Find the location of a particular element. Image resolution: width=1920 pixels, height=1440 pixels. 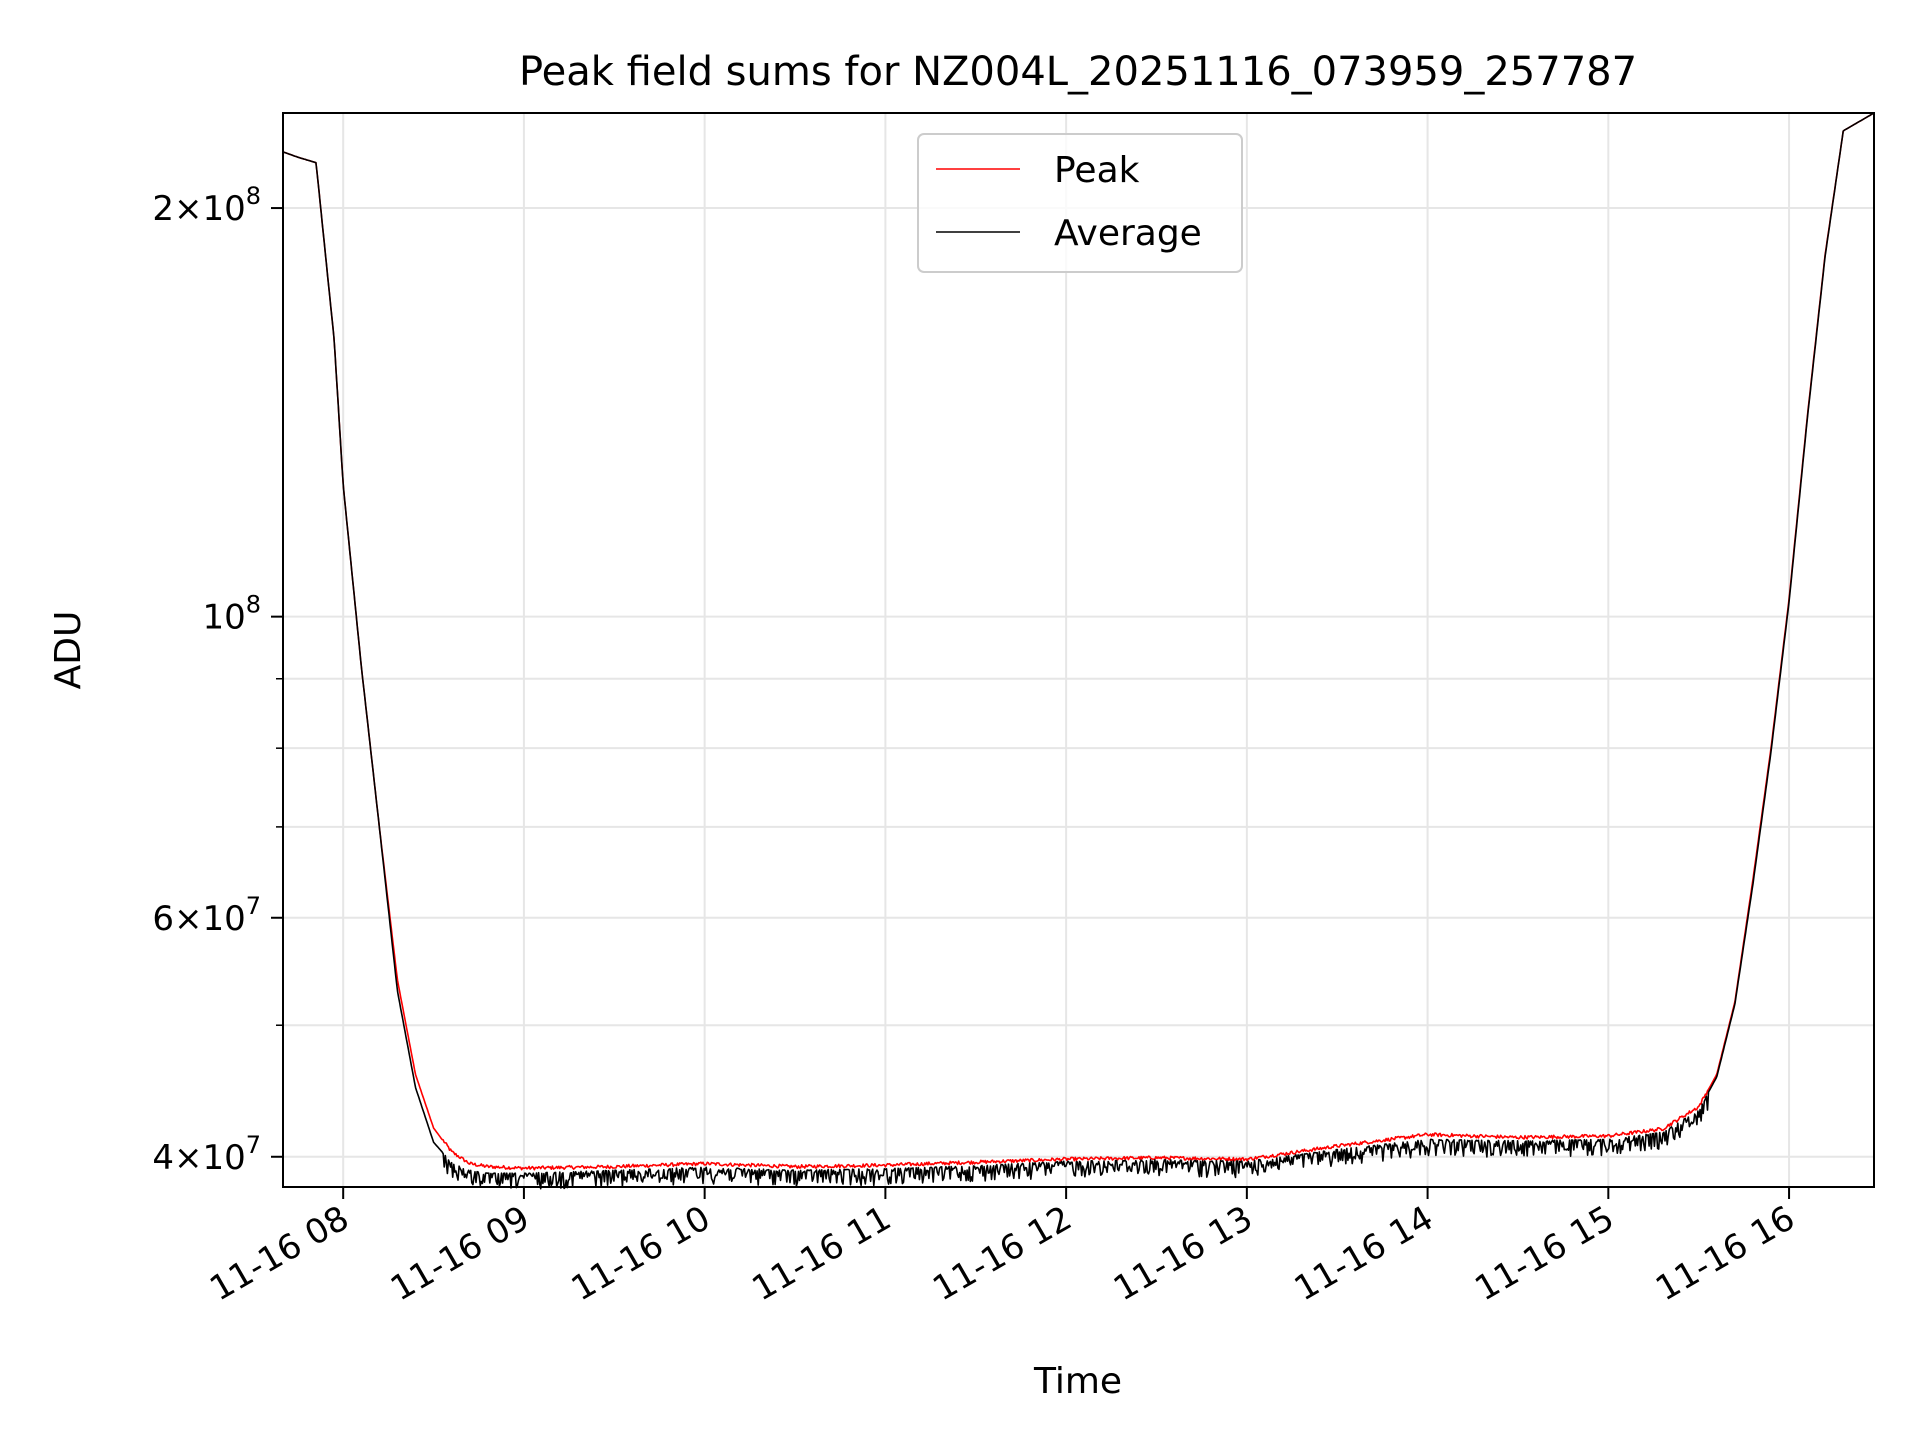

y-axis-label: ADU is located at coordinates (68, 650).